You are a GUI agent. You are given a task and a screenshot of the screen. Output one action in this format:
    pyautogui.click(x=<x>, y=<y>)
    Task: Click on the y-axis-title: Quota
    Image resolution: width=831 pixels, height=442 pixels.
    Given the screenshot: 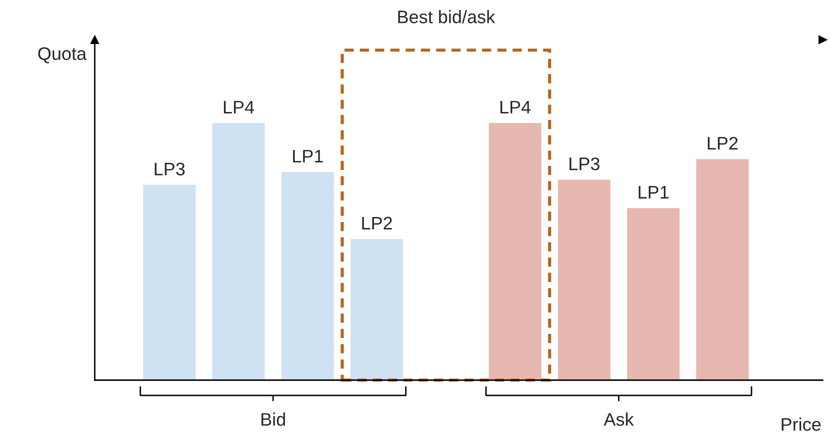 What is the action you would take?
    pyautogui.click(x=62, y=55)
    